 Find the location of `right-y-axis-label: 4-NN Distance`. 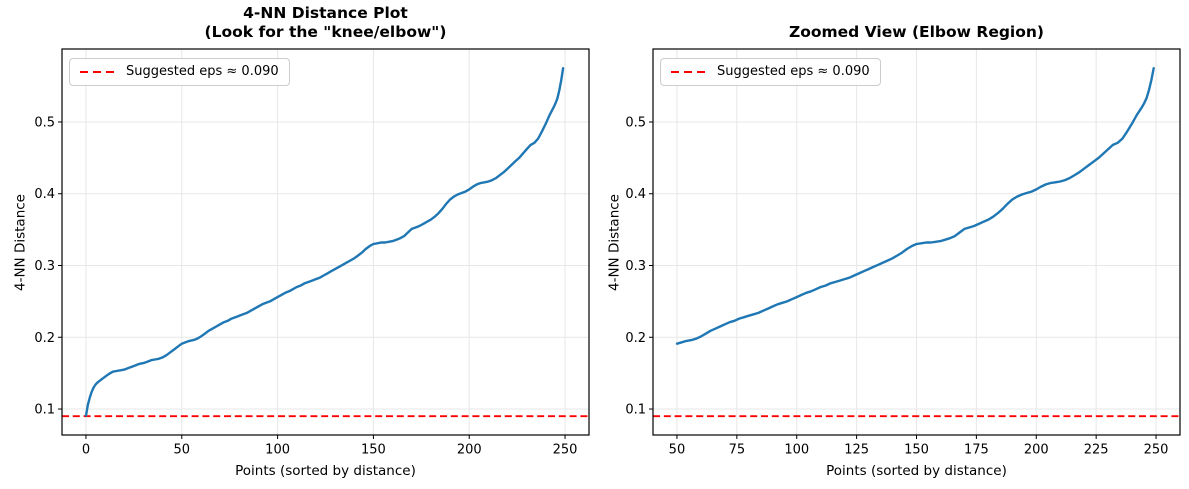

right-y-axis-label: 4-NN Distance is located at coordinates (614, 242).